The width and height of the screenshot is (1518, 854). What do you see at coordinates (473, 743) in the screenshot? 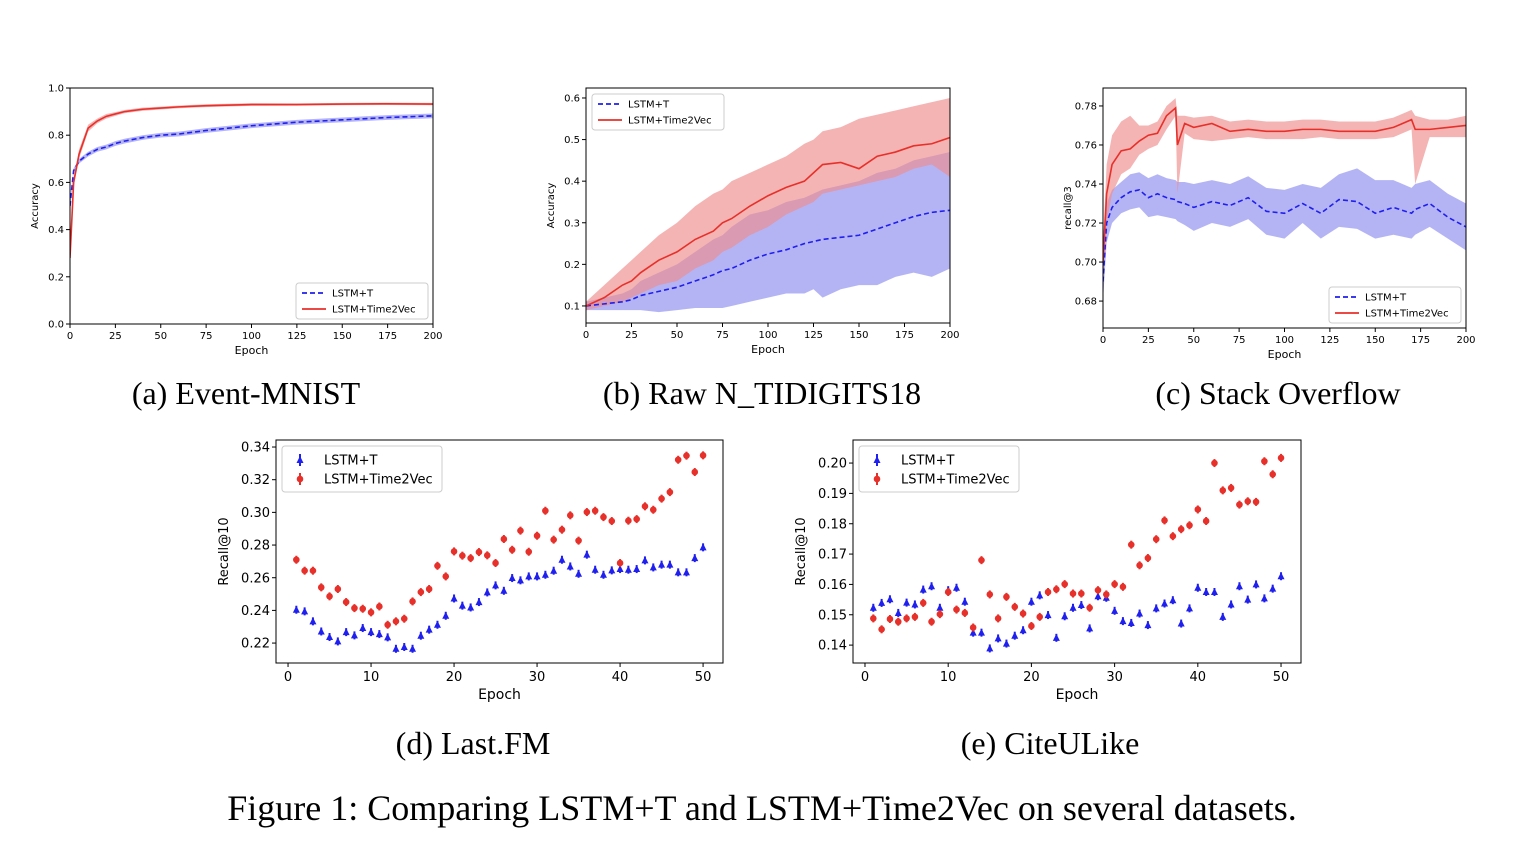
I see `subfigure-caption: (d) Last.FM` at bounding box center [473, 743].